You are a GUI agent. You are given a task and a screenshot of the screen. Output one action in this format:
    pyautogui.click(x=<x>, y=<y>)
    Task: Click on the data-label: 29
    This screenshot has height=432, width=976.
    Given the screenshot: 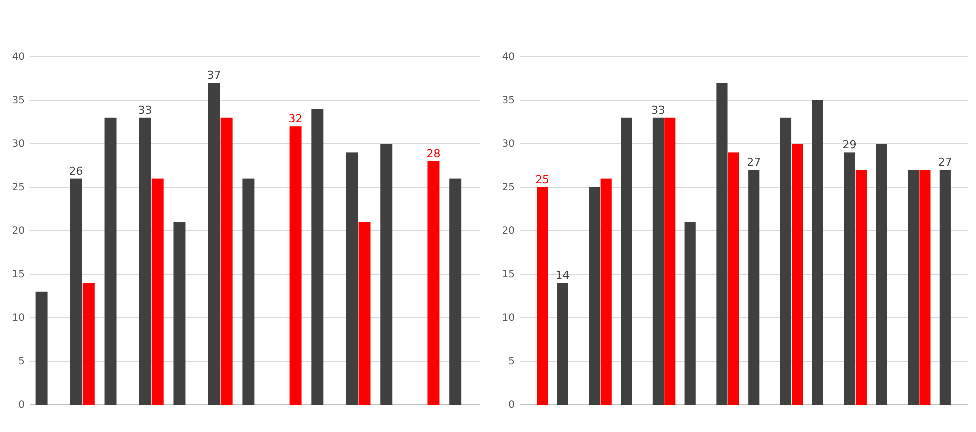 What is the action you would take?
    pyautogui.click(x=849, y=145)
    